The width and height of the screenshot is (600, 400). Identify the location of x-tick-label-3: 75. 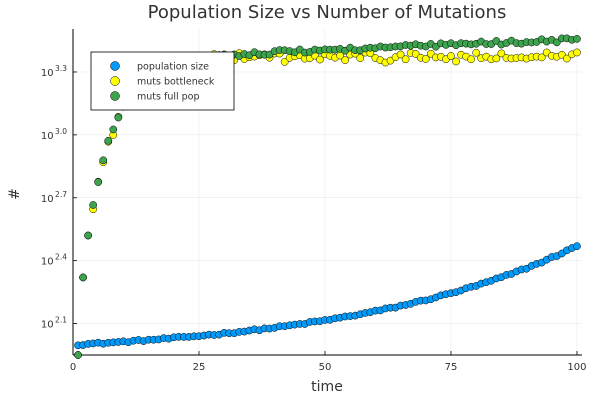
(451, 367).